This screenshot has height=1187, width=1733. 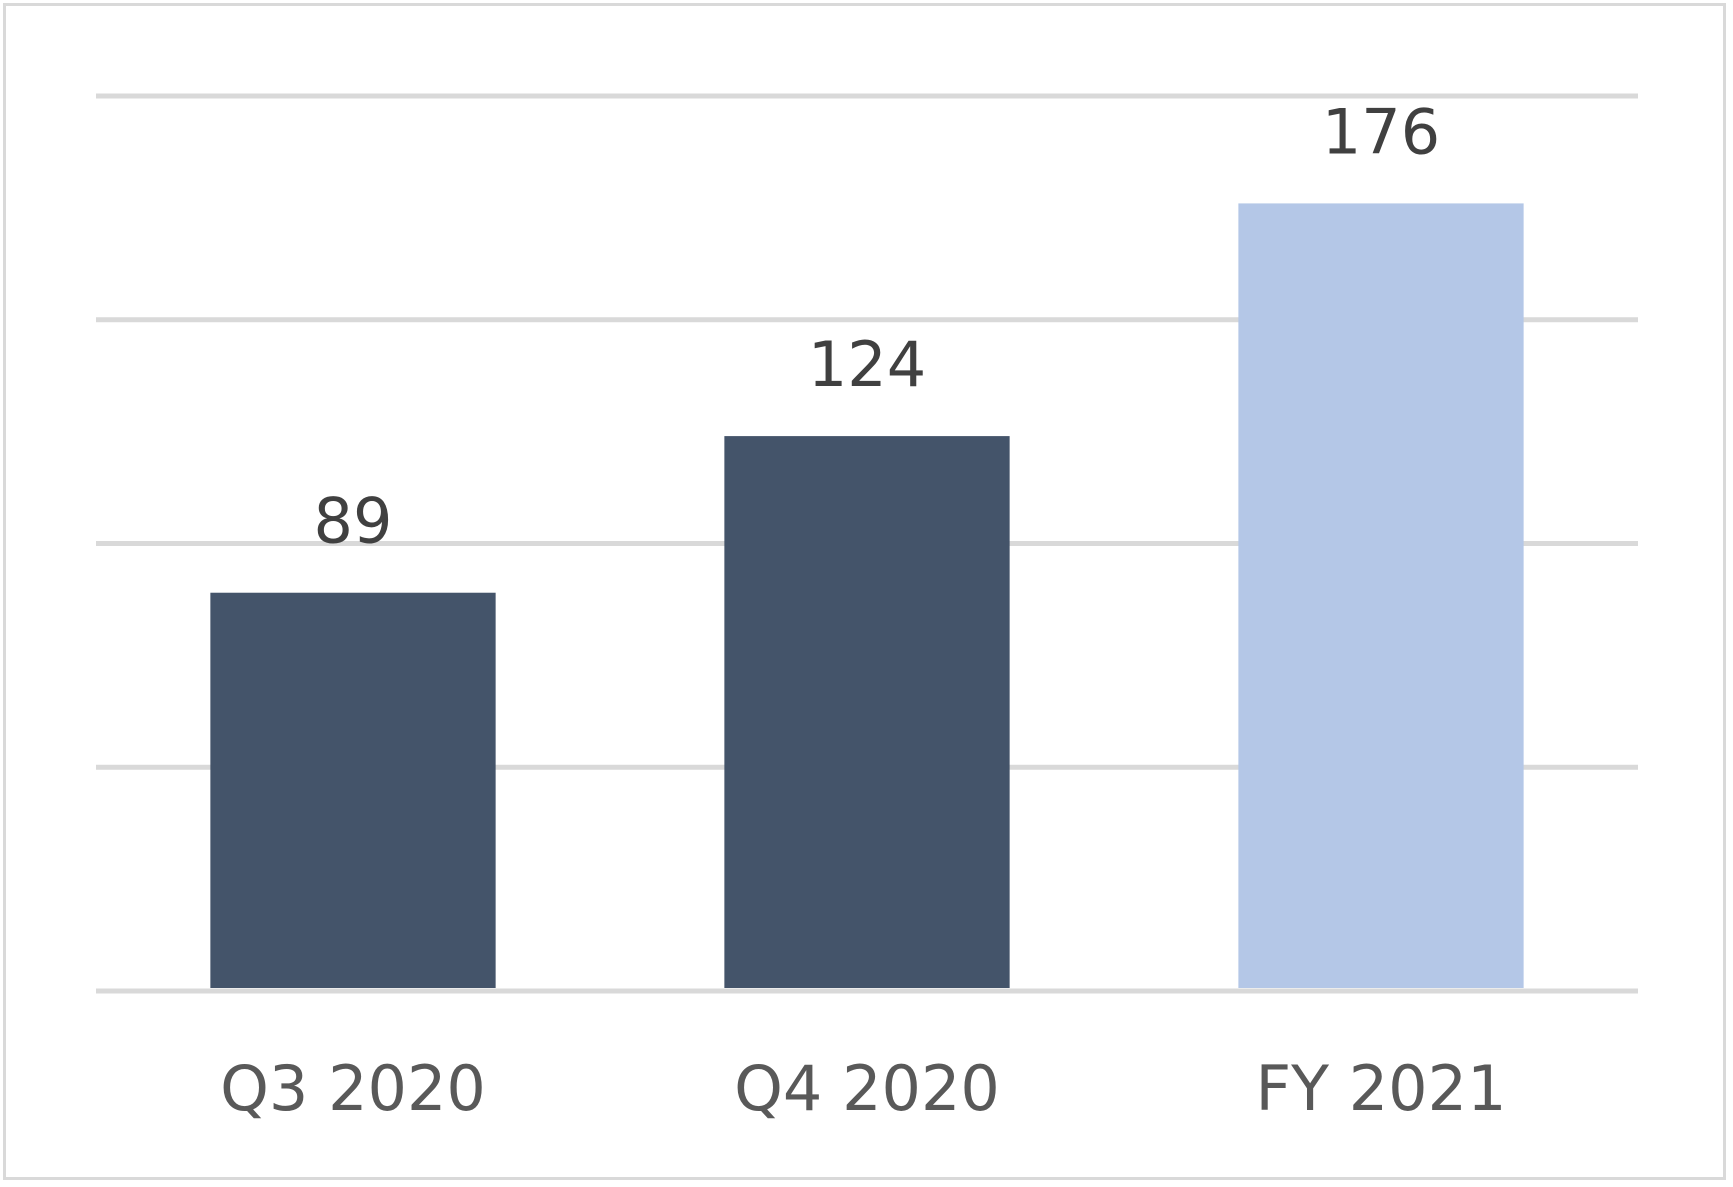 I want to click on x-tick-label: Q4 2020, so click(x=867, y=1088).